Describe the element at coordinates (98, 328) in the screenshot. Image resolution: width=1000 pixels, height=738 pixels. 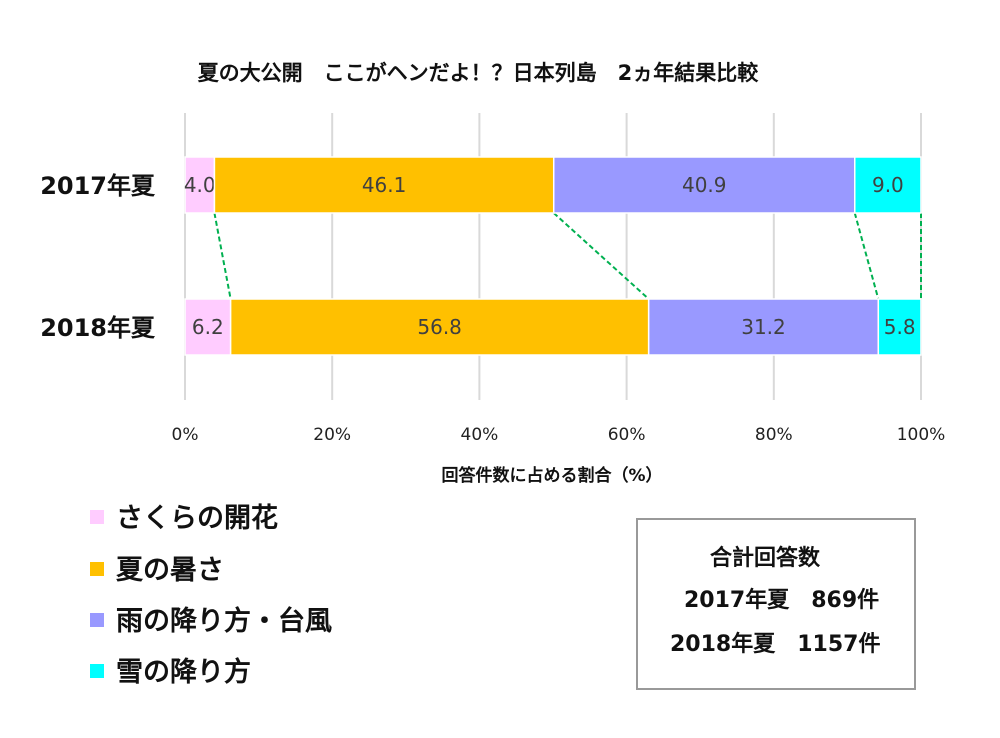
I see `category-label: 2018年夏` at that location.